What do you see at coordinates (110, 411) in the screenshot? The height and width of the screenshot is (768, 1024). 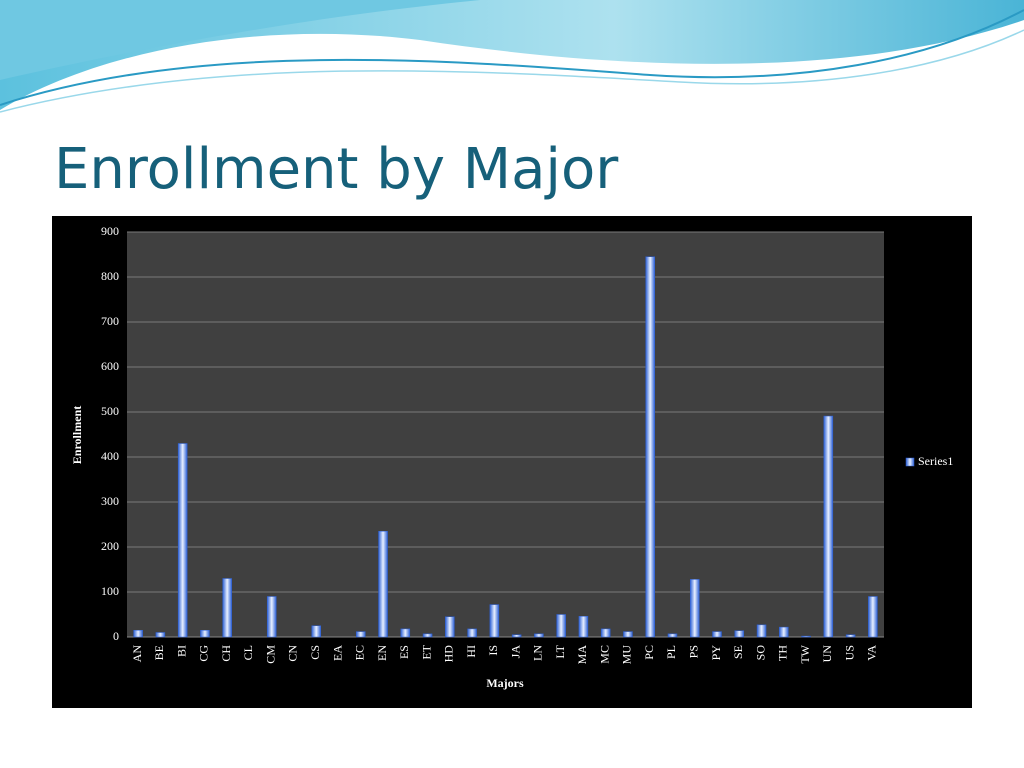 I see `y-tick-label: 500` at bounding box center [110, 411].